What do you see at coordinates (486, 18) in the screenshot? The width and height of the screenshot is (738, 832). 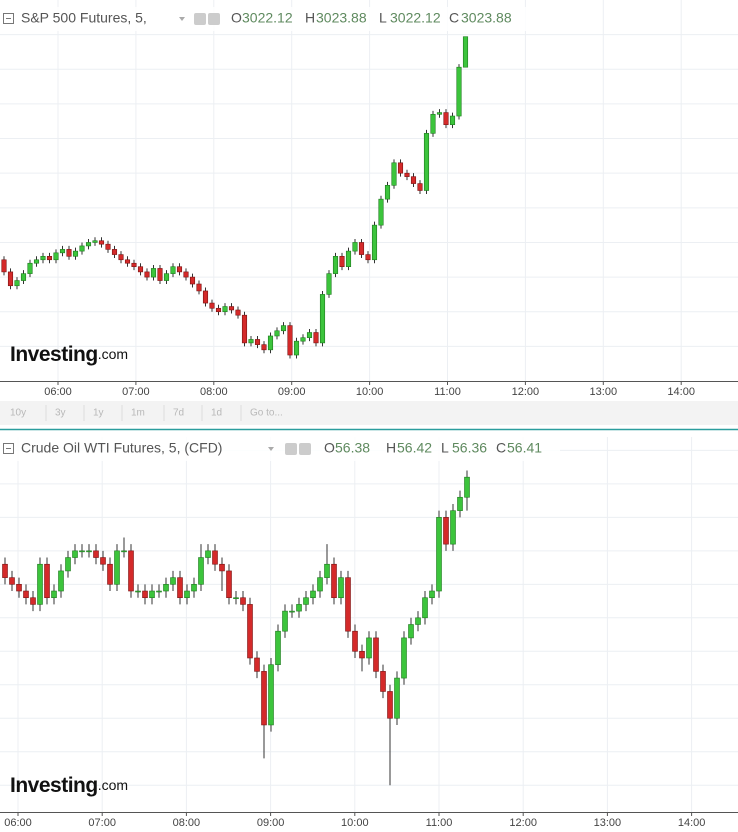 I see `ohlc-value: 3023.88` at bounding box center [486, 18].